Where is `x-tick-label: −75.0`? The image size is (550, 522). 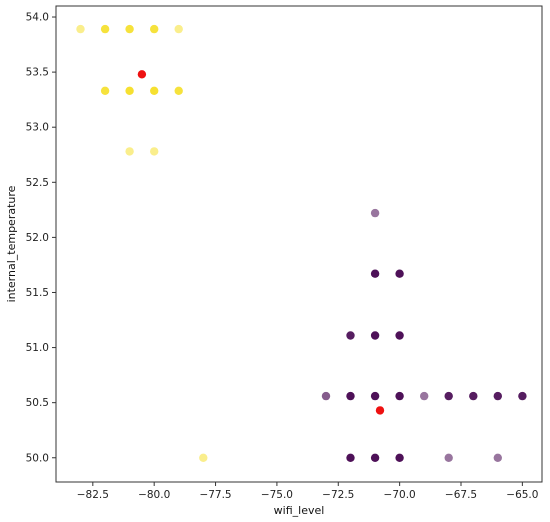
x-tick-label: −75.0 is located at coordinates (277, 495).